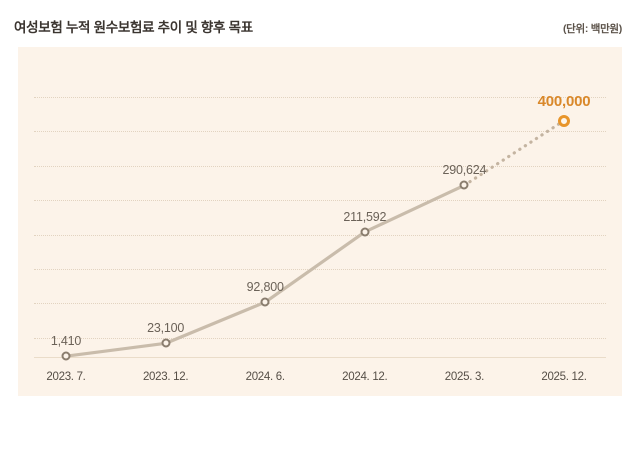 Image resolution: width=640 pixels, height=454 pixels. I want to click on x-axis-tick-label: 2025. 12., so click(564, 377).